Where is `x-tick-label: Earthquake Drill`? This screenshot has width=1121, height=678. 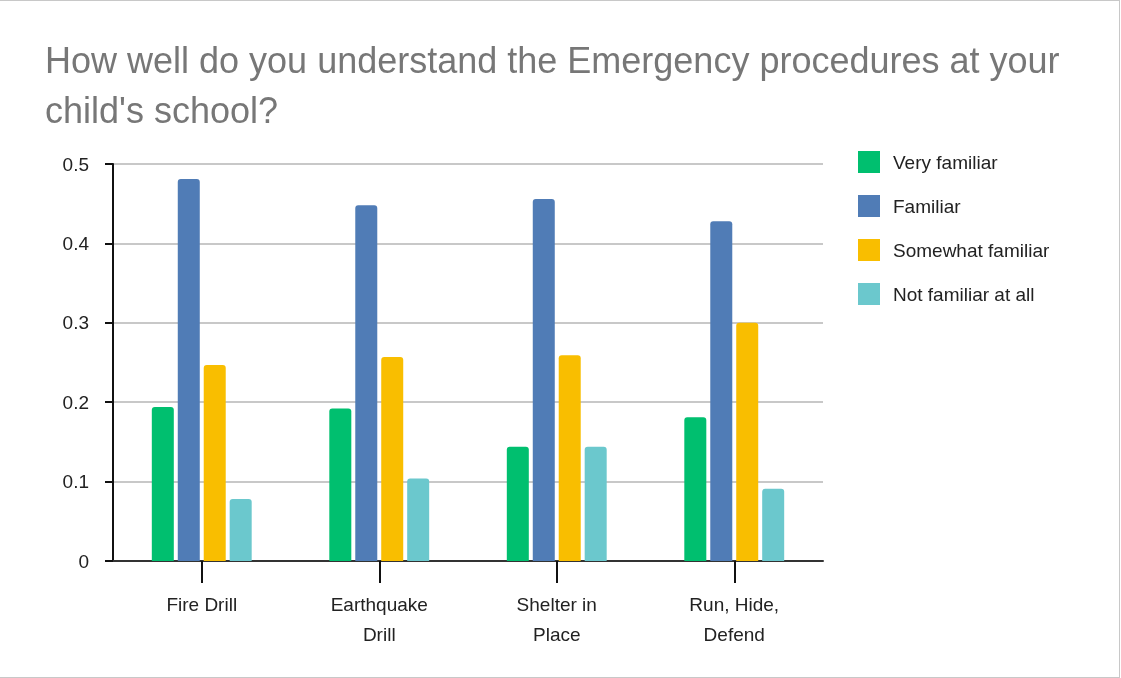
x-tick-label: Earthquake Drill is located at coordinates (379, 619).